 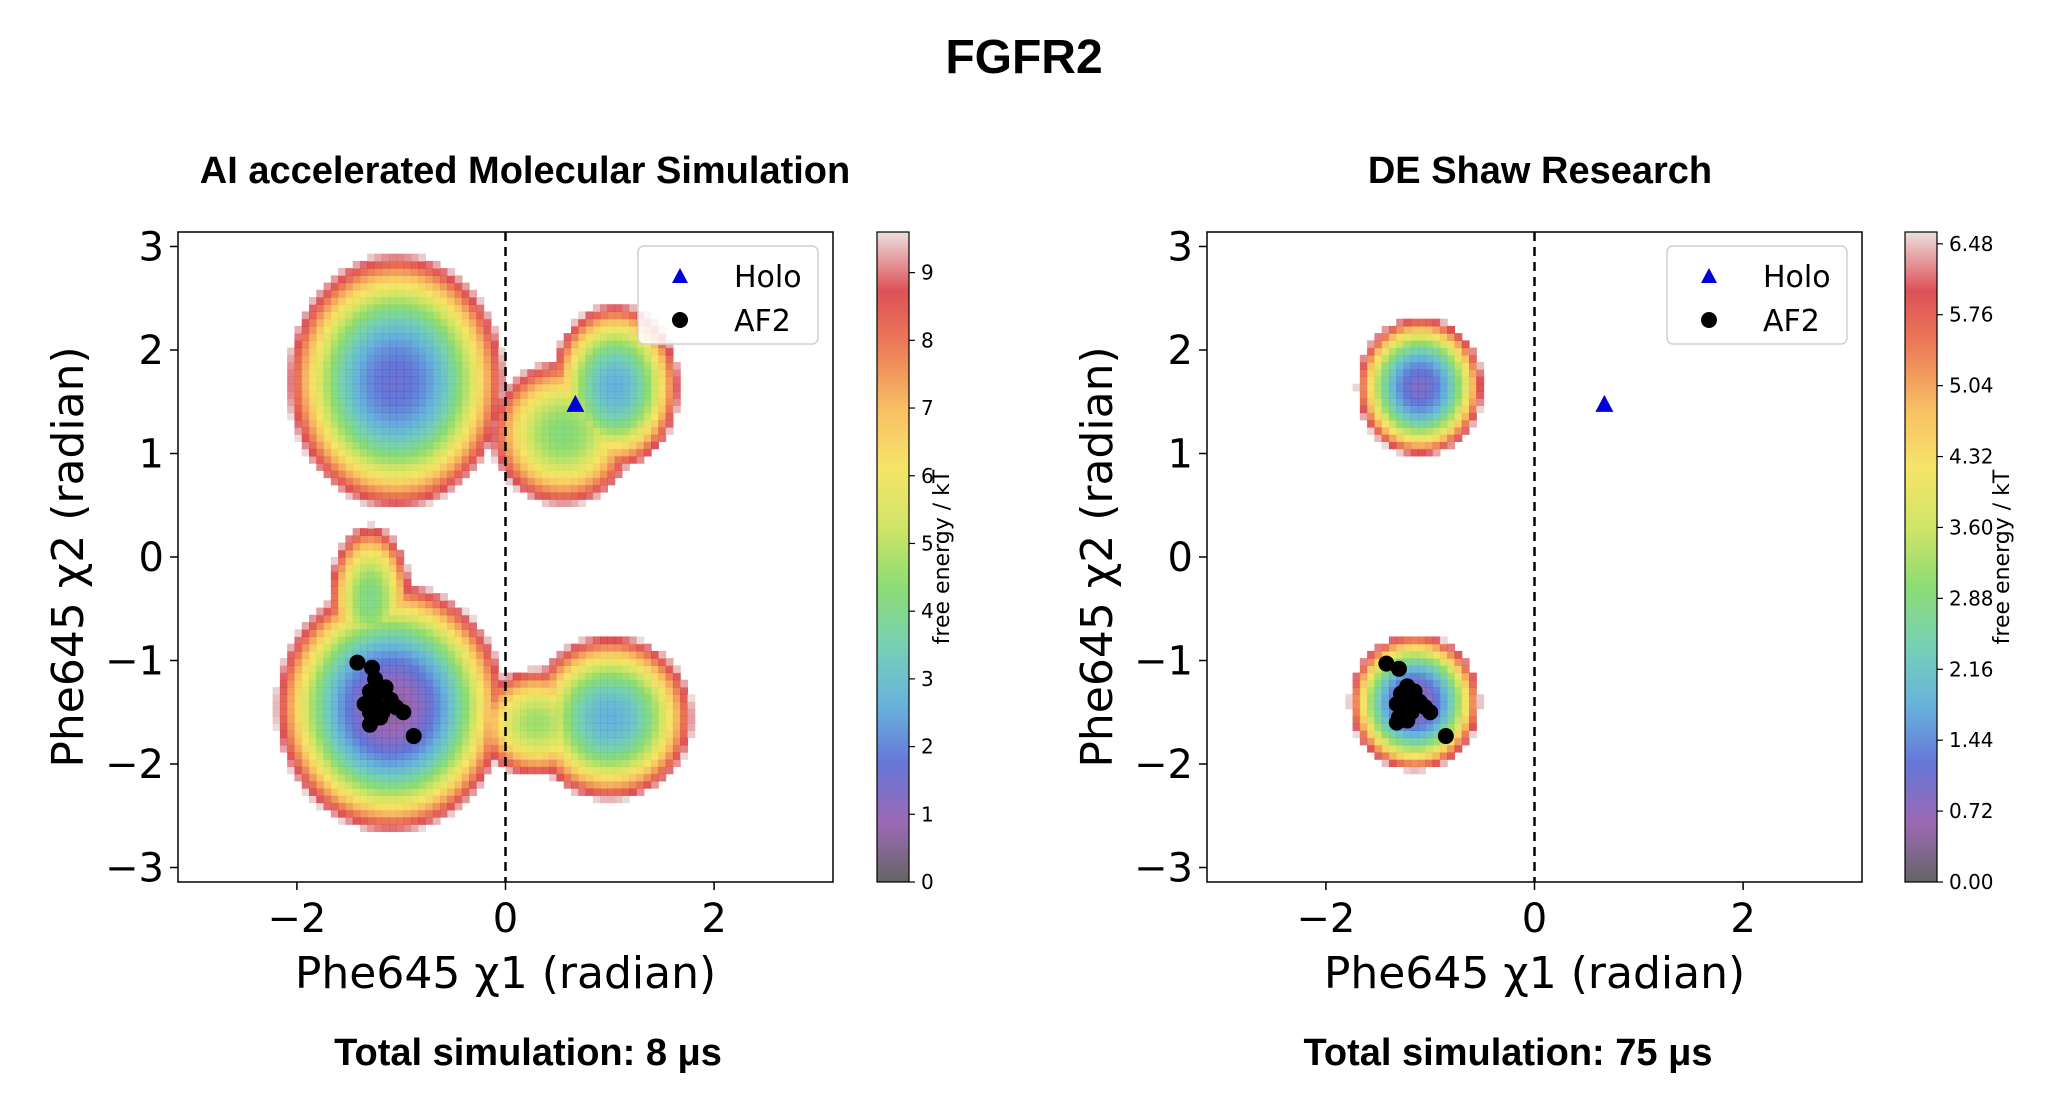 What do you see at coordinates (1971, 386) in the screenshot?
I see `colorbar-tick-label: 5.04` at bounding box center [1971, 386].